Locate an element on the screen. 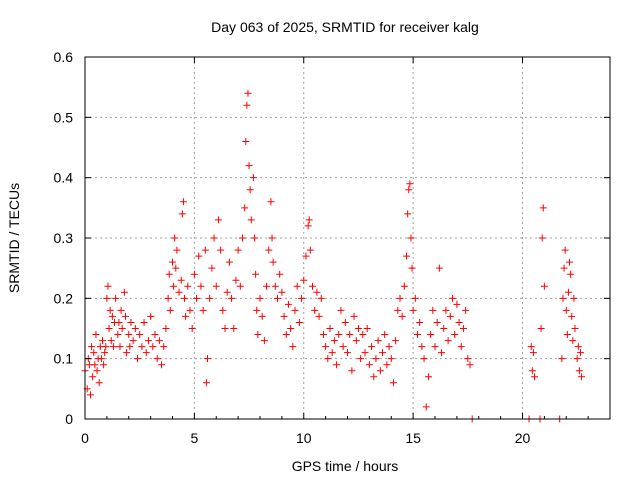 The width and height of the screenshot is (640, 480). x-tick-label: 10 is located at coordinates (304, 438).